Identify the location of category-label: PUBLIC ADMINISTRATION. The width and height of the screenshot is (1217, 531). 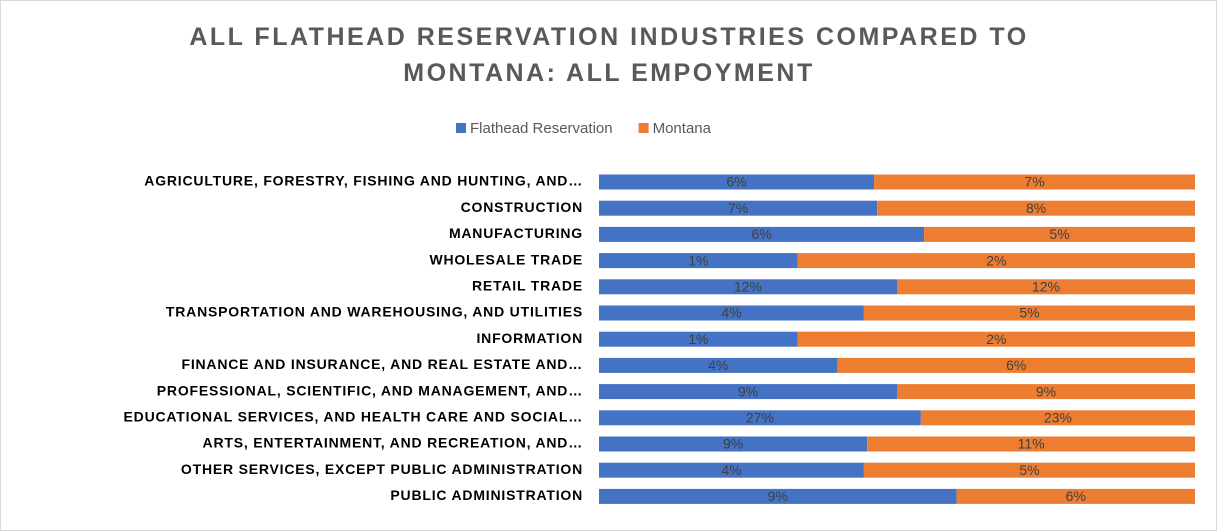
(486, 495).